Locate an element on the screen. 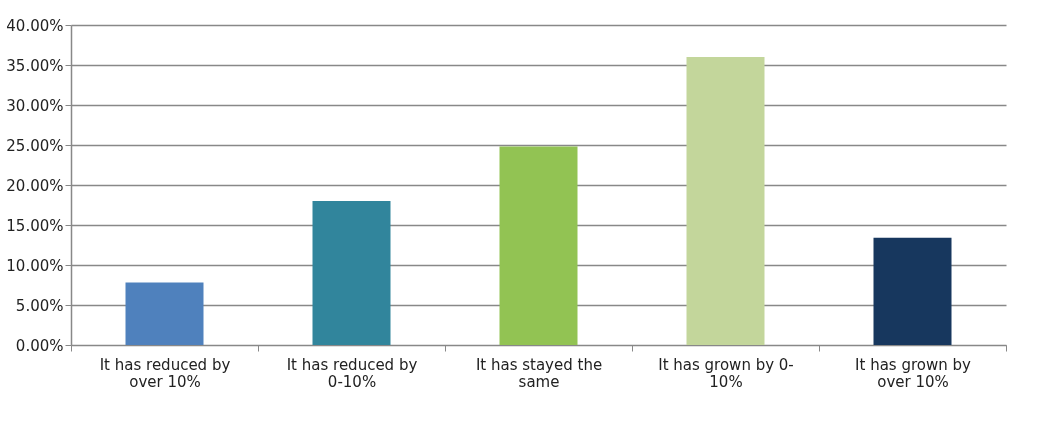 The image size is (1037, 425). y-tick-label: 0.00% is located at coordinates (39, 345).